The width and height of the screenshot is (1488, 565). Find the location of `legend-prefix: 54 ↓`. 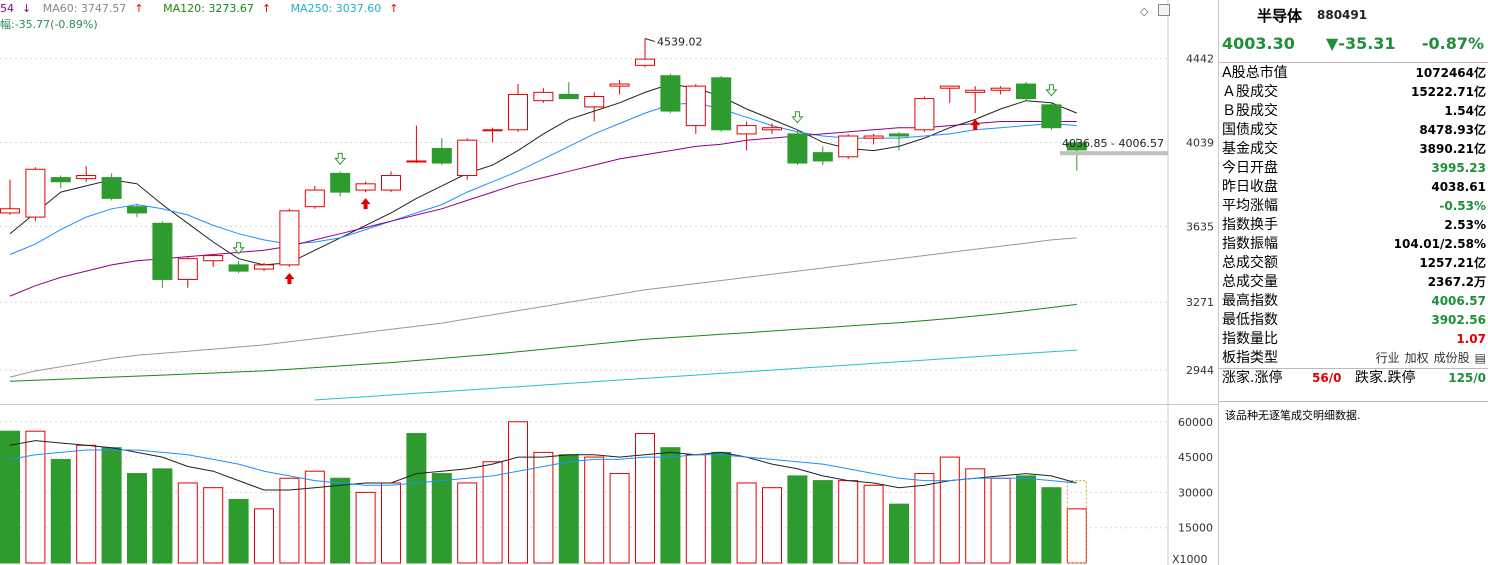

legend-prefix: 54 ↓ is located at coordinates (16, 8).